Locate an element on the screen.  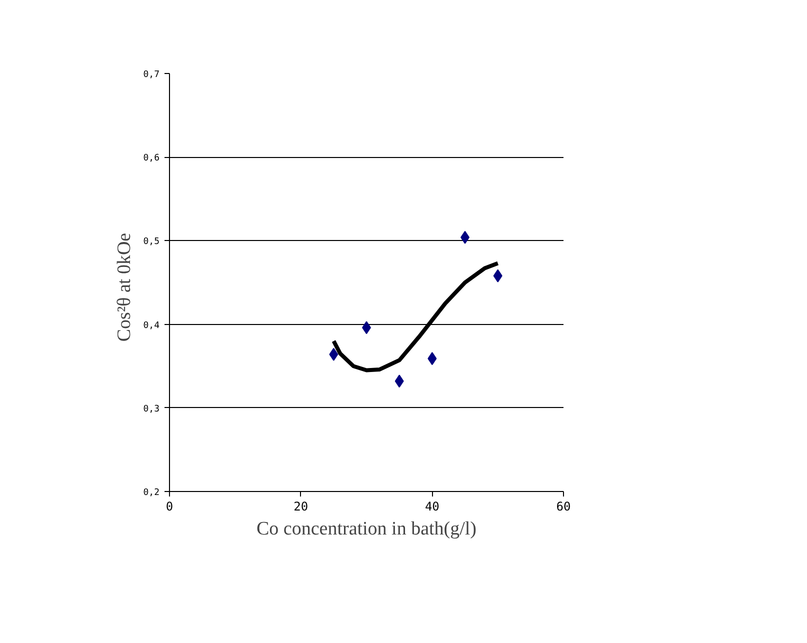
y-tick-label: 0,5 is located at coordinates (151, 242).